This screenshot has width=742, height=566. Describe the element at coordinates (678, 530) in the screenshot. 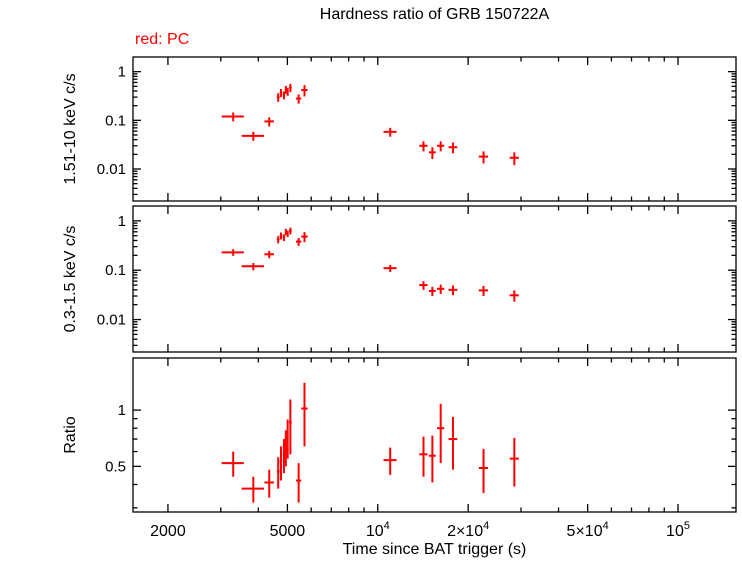

I see `x-tick-label: 10⁵` at that location.